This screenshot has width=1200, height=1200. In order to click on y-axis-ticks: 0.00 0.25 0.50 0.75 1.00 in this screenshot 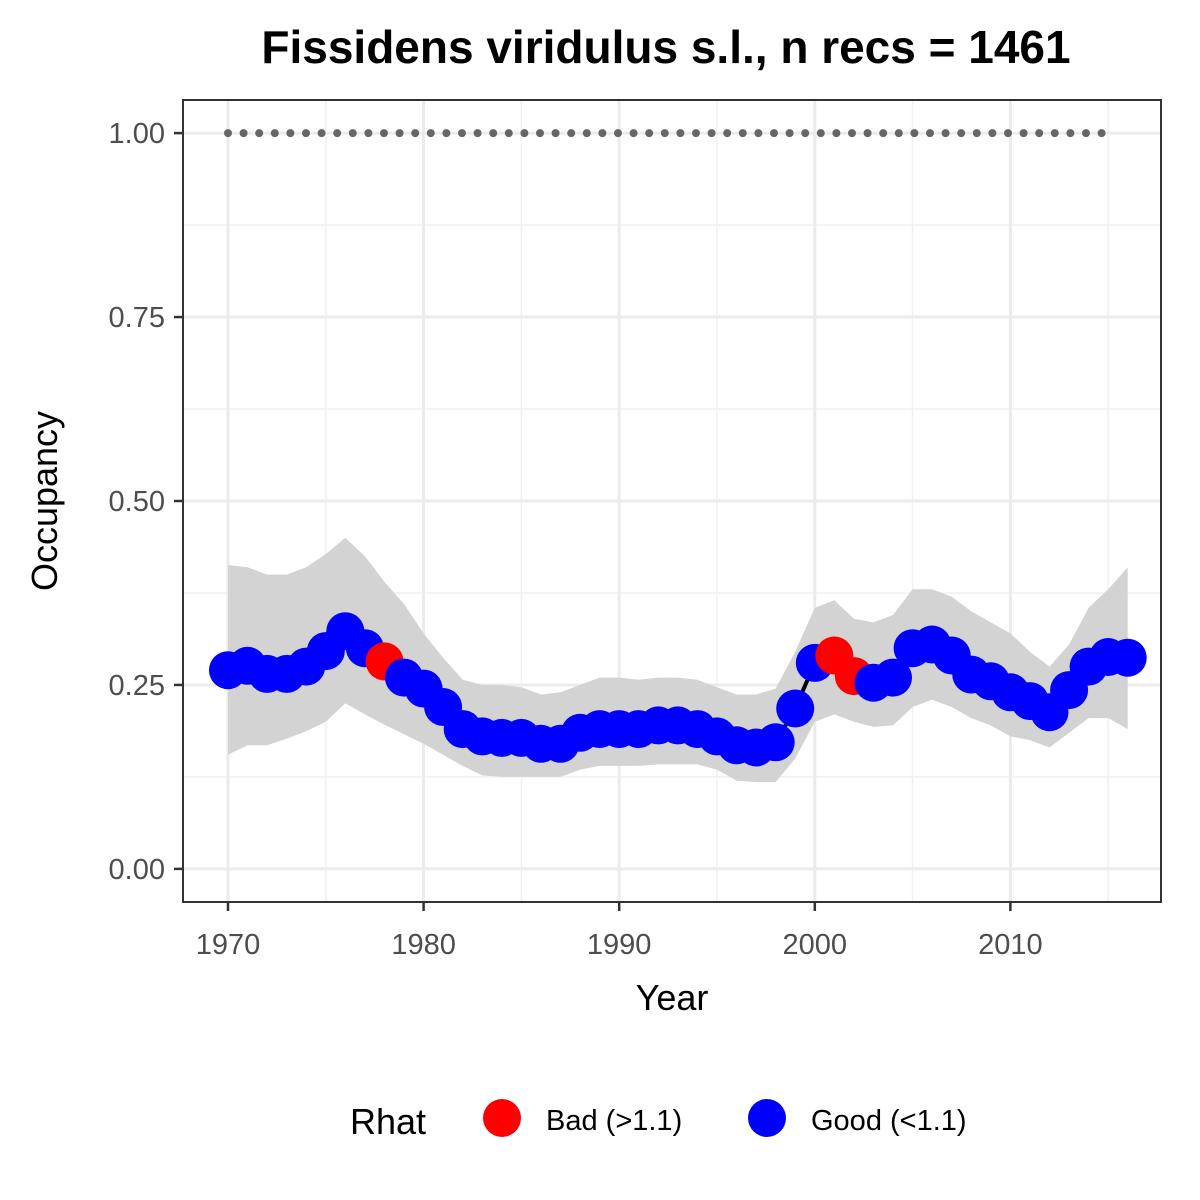, I will do `click(146, 502)`.